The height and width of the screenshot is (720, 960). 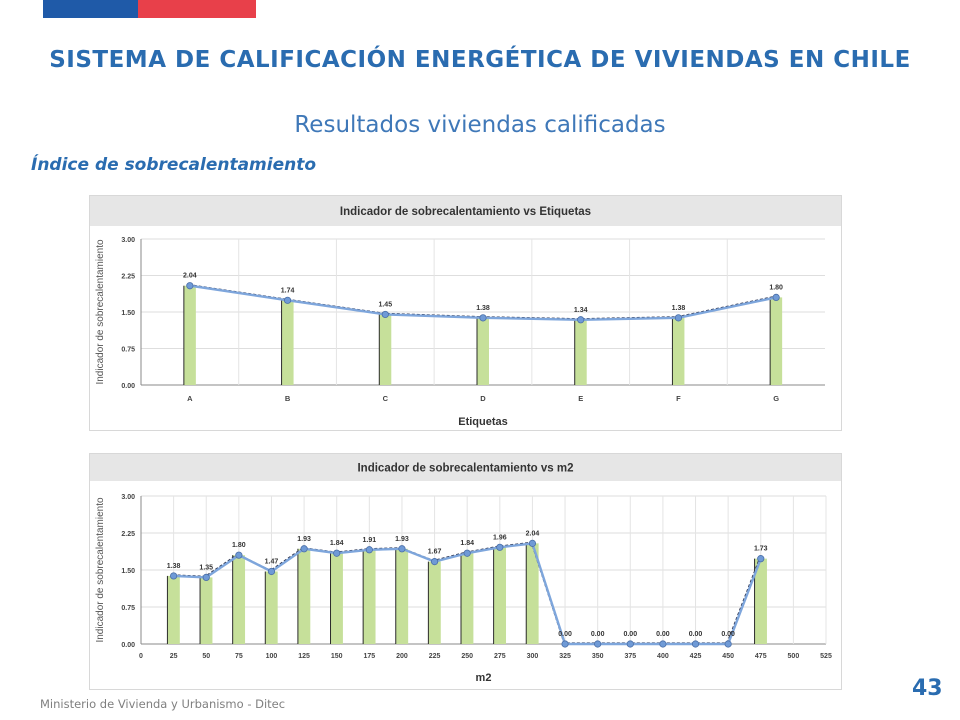 I want to click on flag-red-stripe, so click(x=197, y=9).